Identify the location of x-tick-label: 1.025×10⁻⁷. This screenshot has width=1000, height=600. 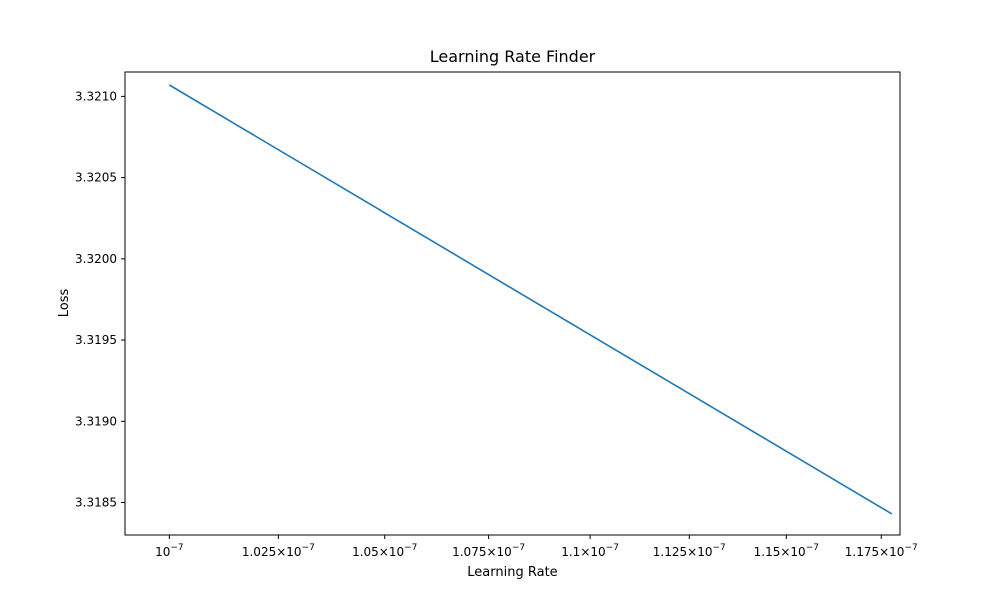
(278, 551).